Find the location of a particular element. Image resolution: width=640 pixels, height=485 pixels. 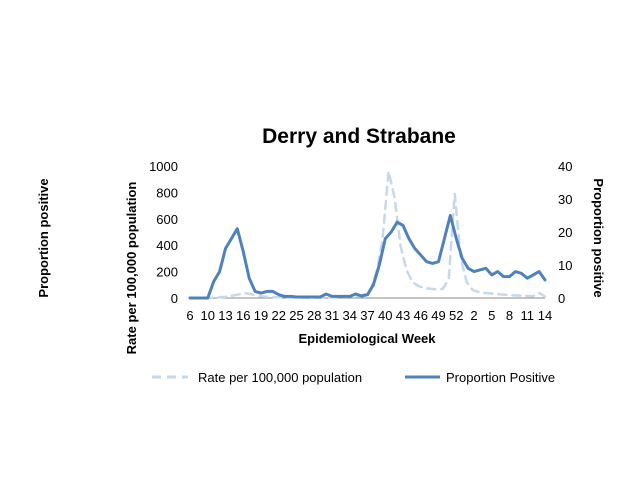

outer-y-axis-title: Proportion positive is located at coordinates (43, 237).